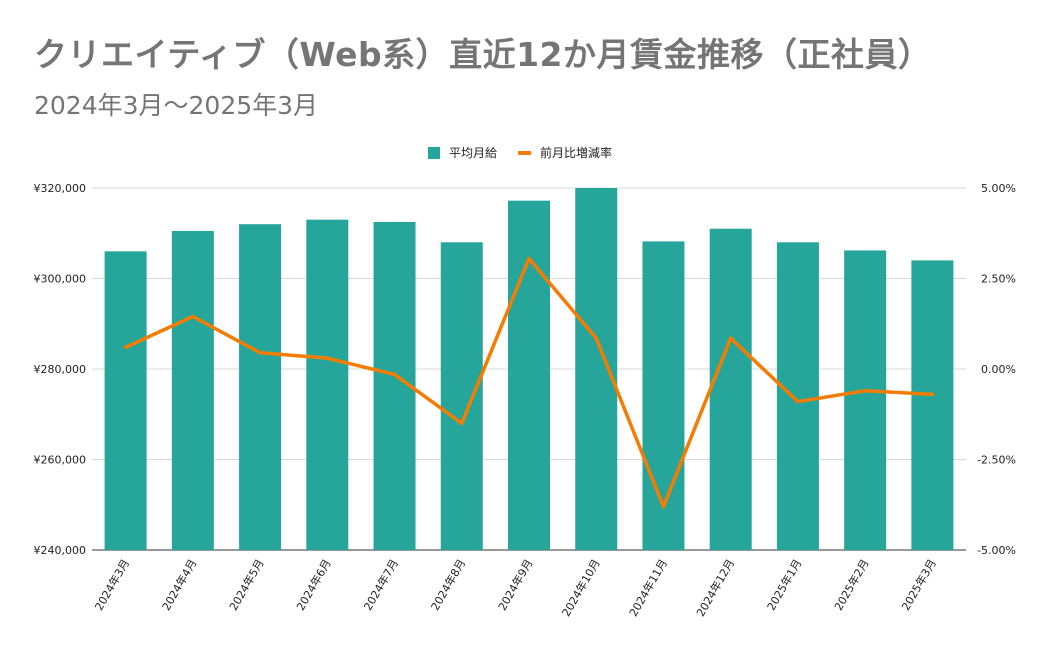 The image size is (1051, 650). Describe the element at coordinates (576, 152) in the screenshot. I see `legend-line-label: 前月比増減率` at that location.